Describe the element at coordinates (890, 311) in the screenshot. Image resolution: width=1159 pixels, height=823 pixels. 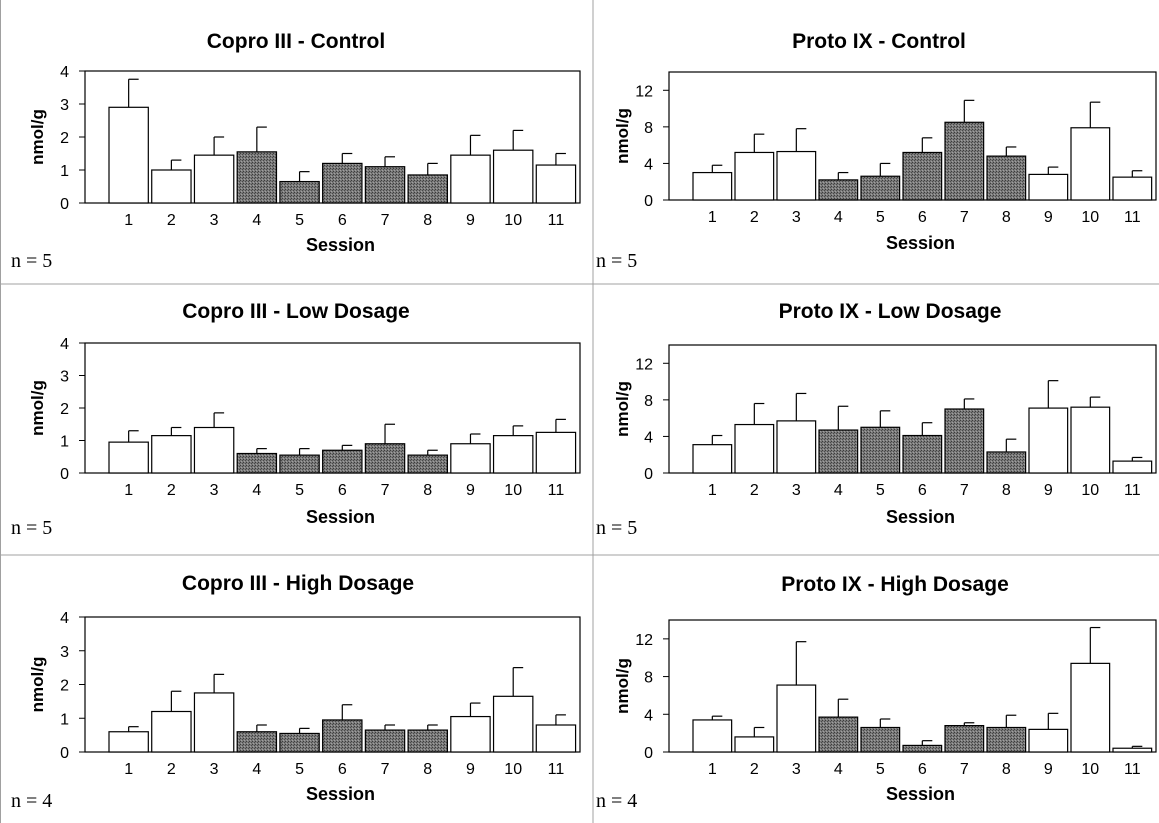
I see `panel-title: Proto IX - Low Dosage` at that location.